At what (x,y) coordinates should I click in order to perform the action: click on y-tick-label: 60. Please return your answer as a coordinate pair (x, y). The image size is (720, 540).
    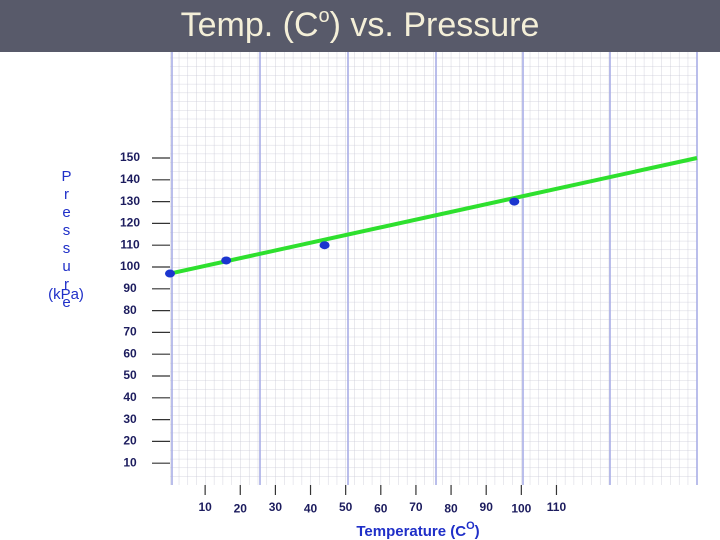
    Looking at the image, I should click on (130, 353).